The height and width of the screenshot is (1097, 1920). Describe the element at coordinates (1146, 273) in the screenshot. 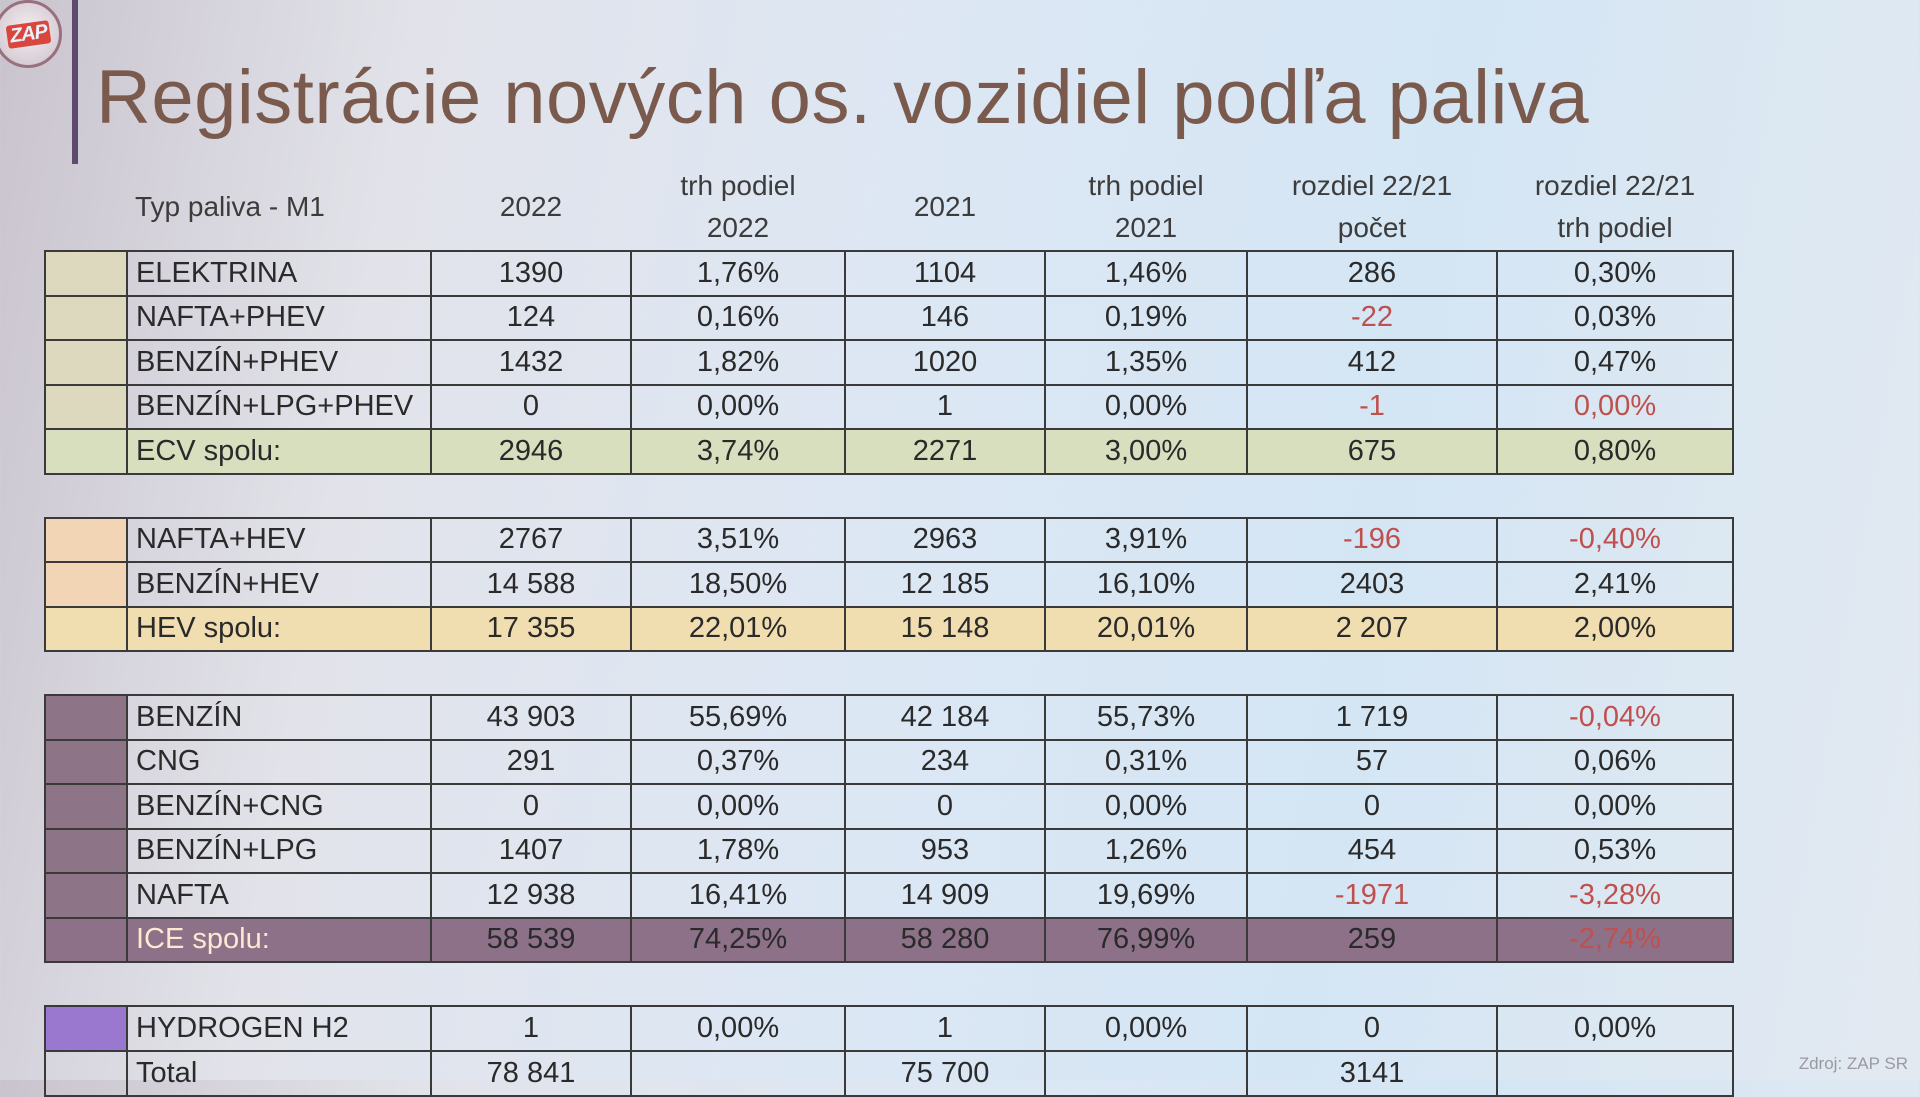

I see `share-2021: 1,46%` at that location.